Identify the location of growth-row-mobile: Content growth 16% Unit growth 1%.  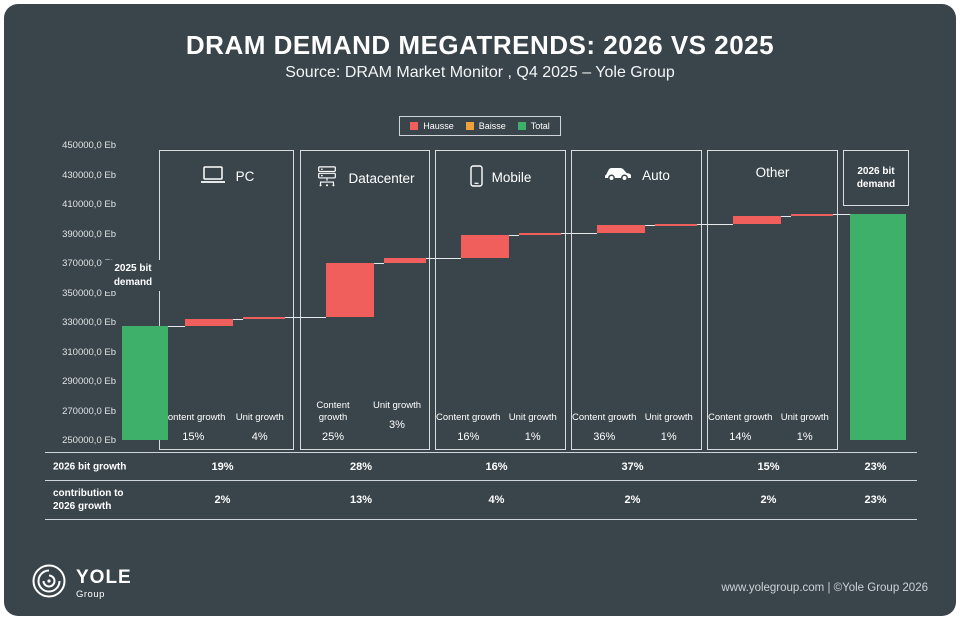
(500, 427).